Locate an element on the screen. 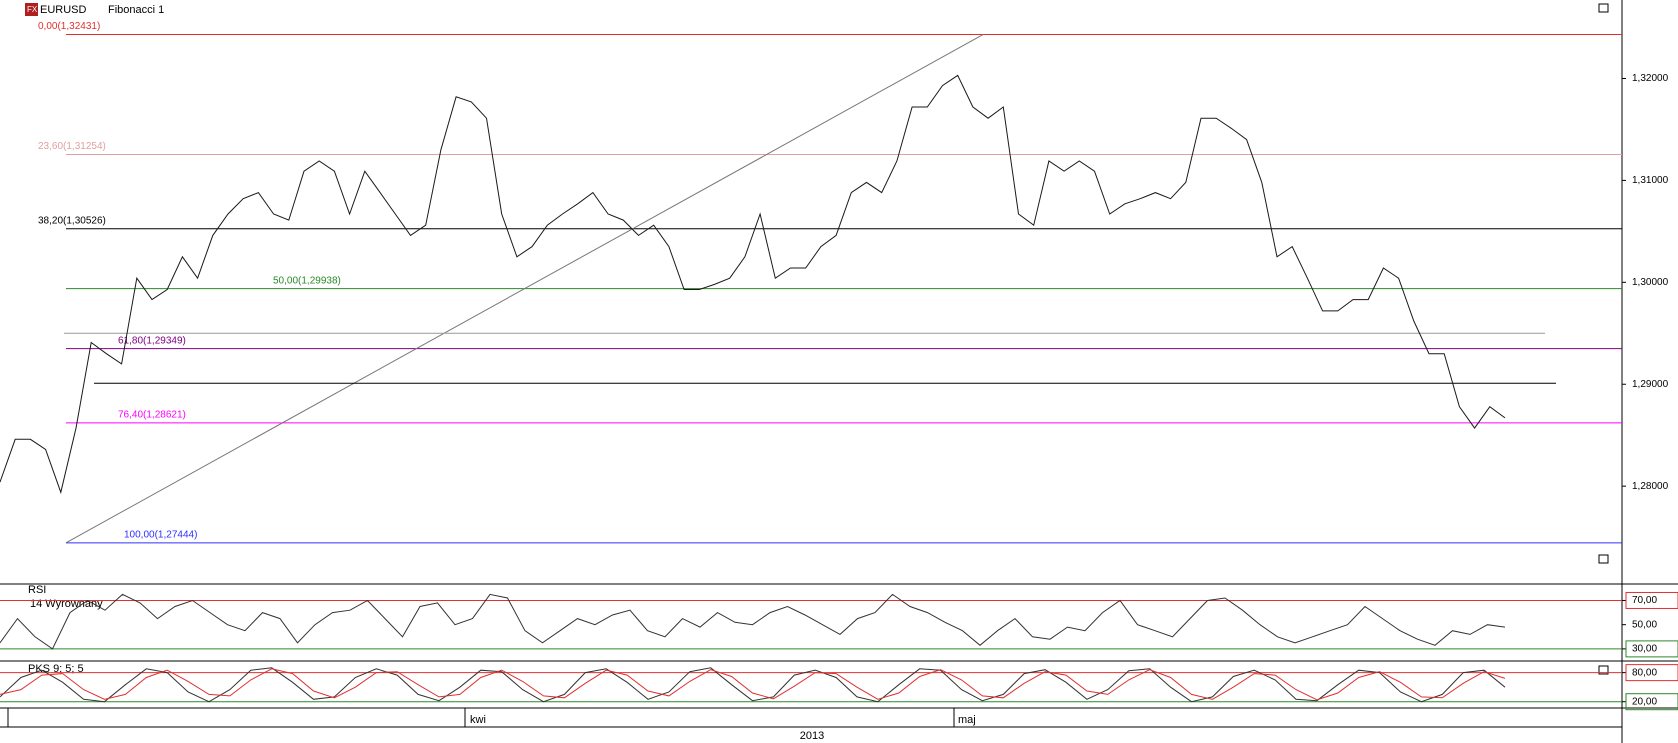 This screenshot has height=743, width=1678. tool-name: Fibonacci 1 is located at coordinates (136, 10).